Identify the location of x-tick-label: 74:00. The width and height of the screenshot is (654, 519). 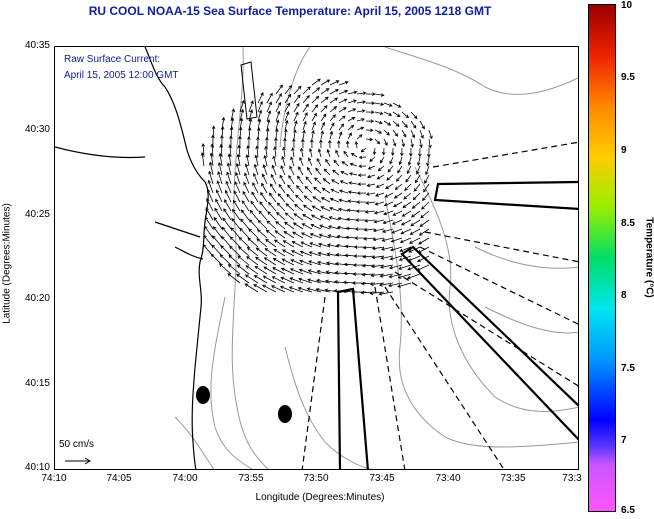
(185, 478).